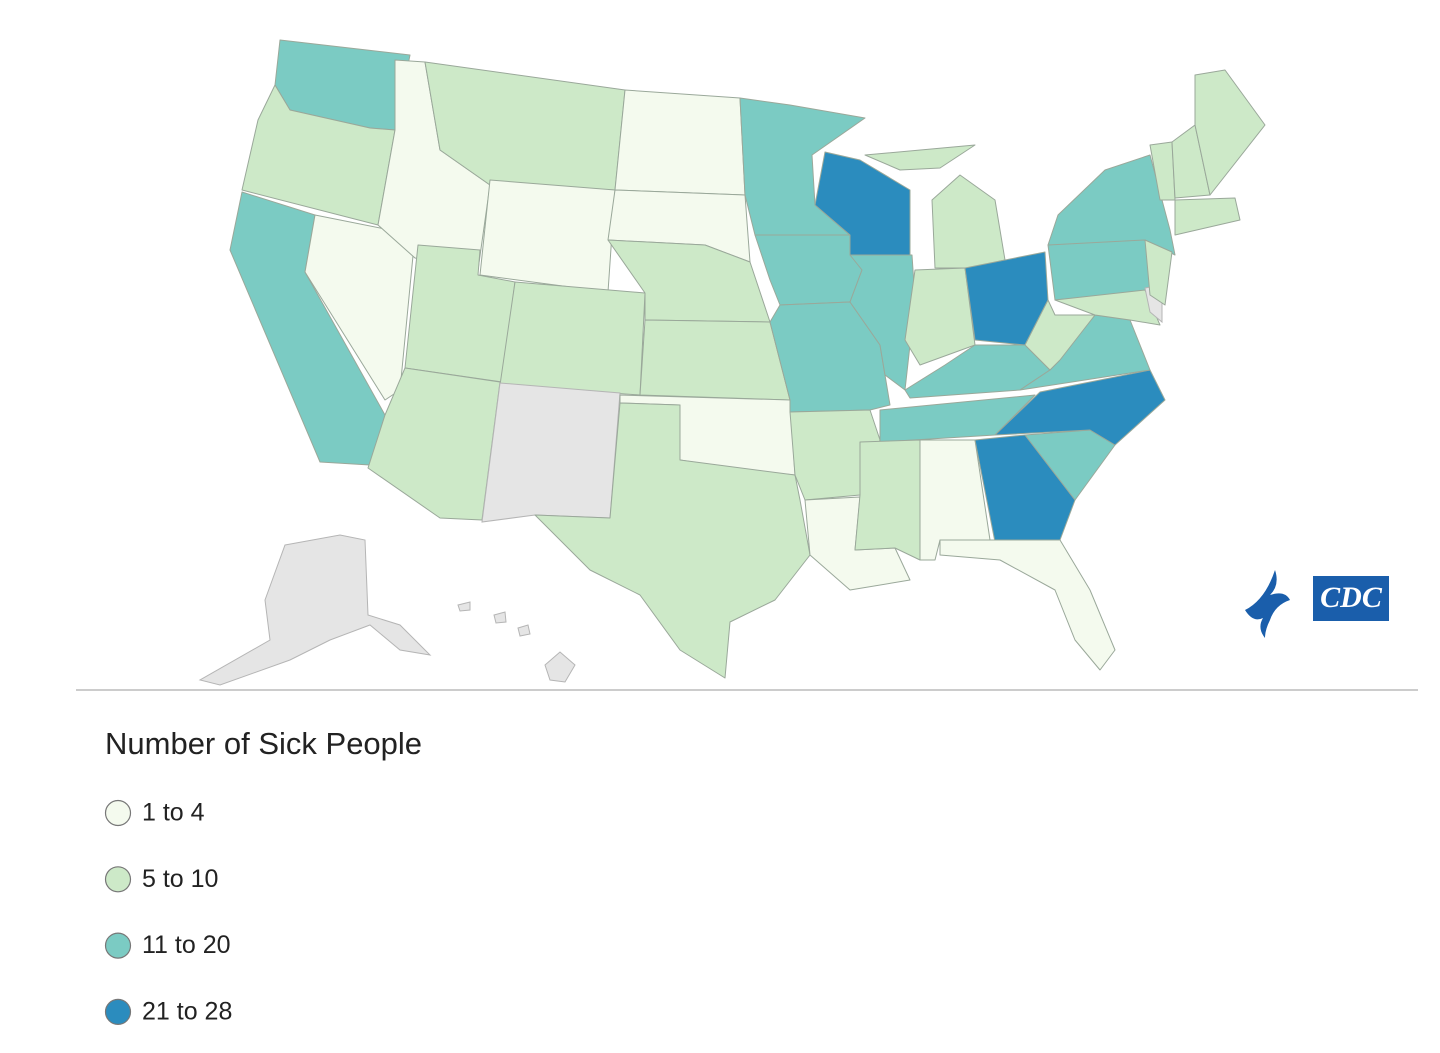 The height and width of the screenshot is (1053, 1440). I want to click on logo-box, so click(1351, 598).